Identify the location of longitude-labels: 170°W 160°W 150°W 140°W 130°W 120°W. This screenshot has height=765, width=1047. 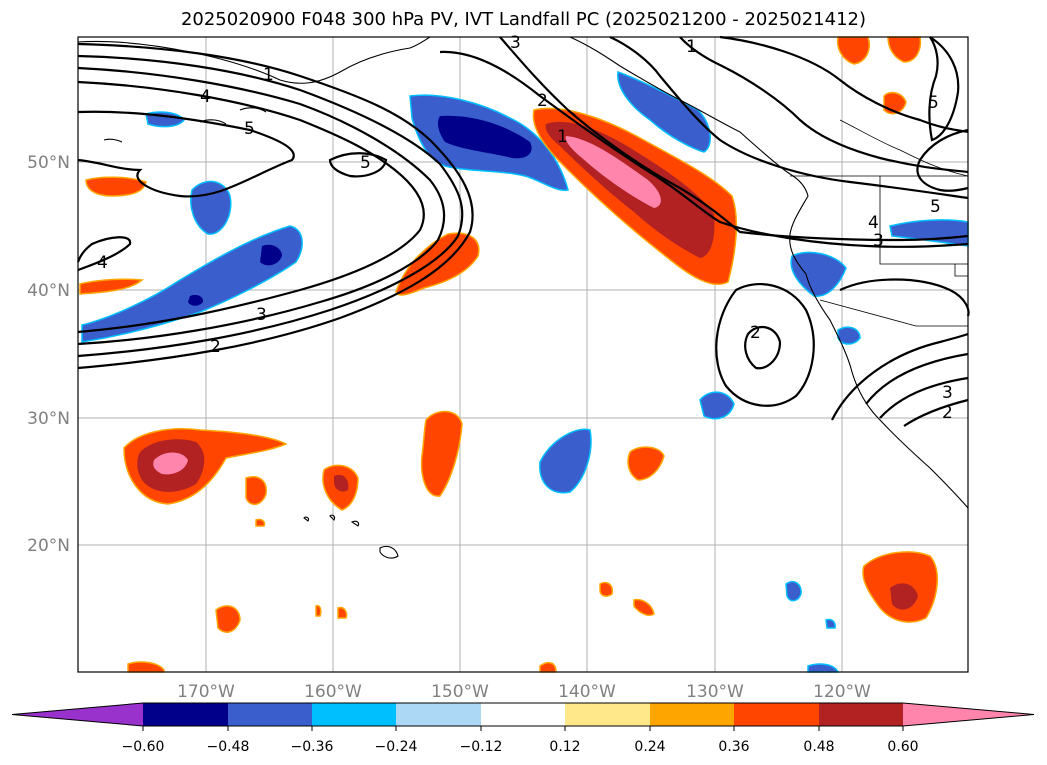
(524, 692).